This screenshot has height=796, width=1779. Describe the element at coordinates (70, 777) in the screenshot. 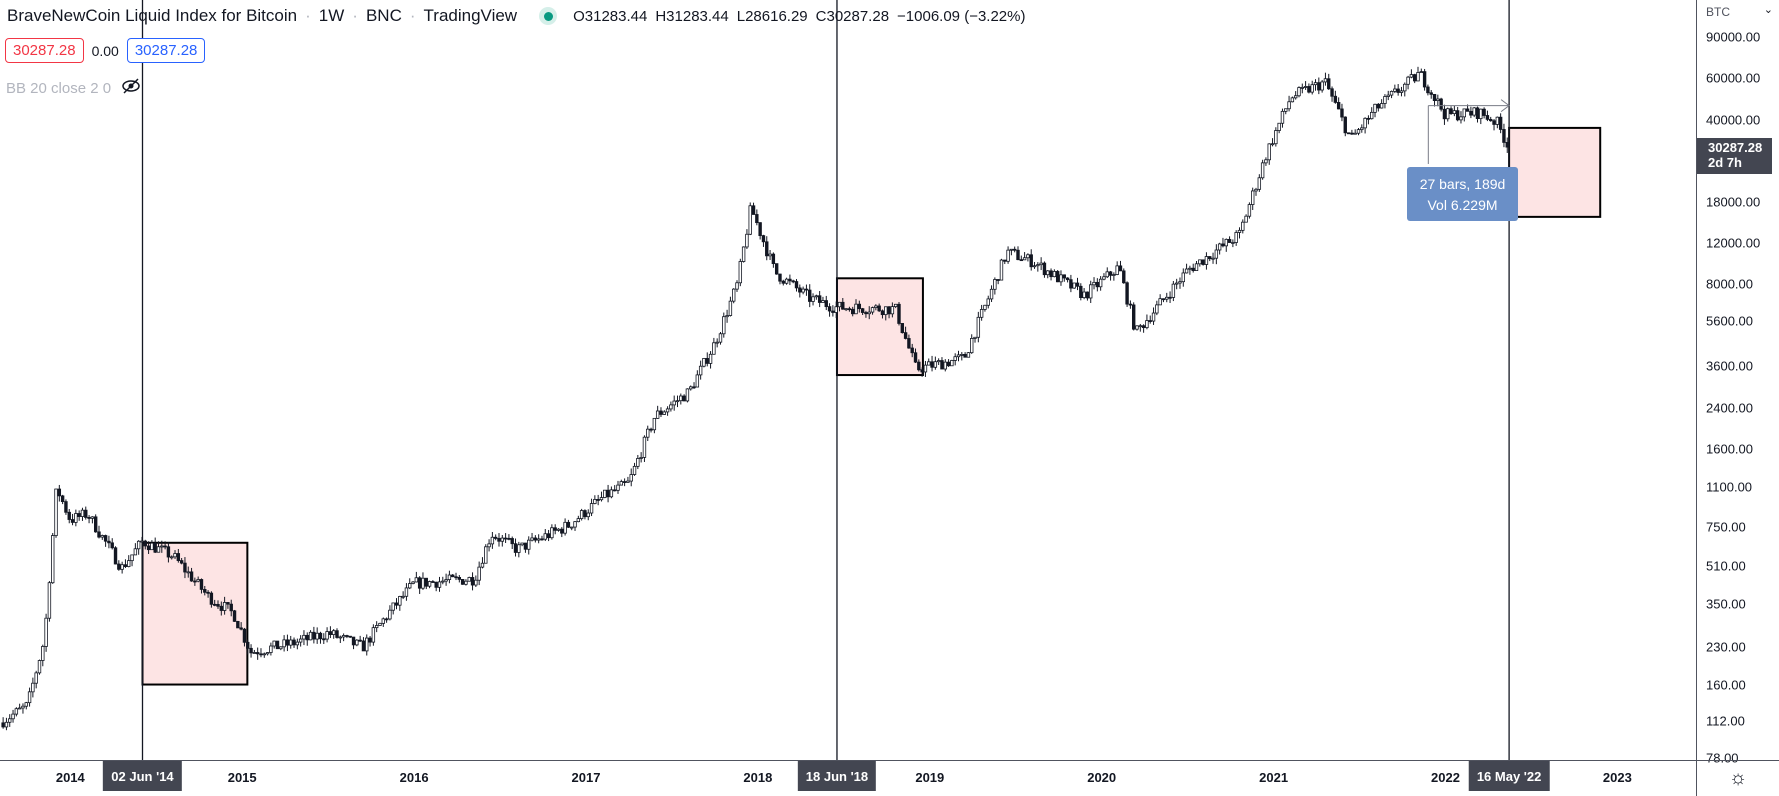

I see `year-label: 2014` at that location.